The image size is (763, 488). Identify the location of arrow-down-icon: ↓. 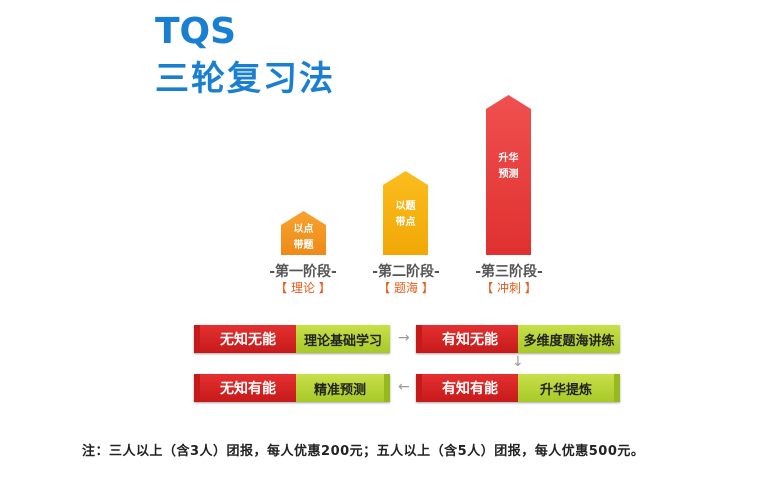
(518, 362).